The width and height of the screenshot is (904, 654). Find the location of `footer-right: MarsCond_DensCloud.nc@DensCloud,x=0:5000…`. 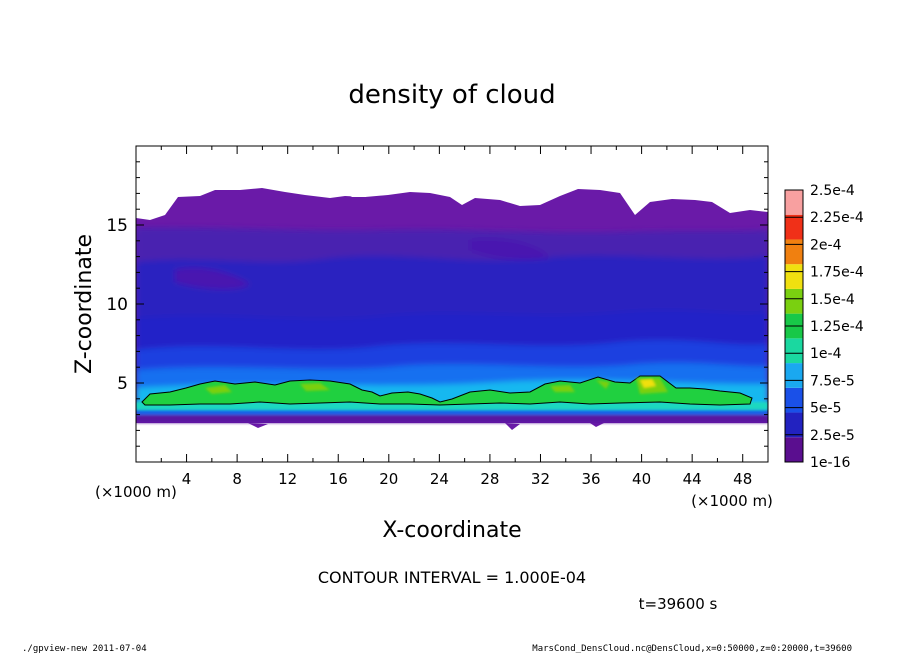

footer-right: MarsCond_DensCloud.nc@DensCloud,x=0:5000… is located at coordinates (692, 649).